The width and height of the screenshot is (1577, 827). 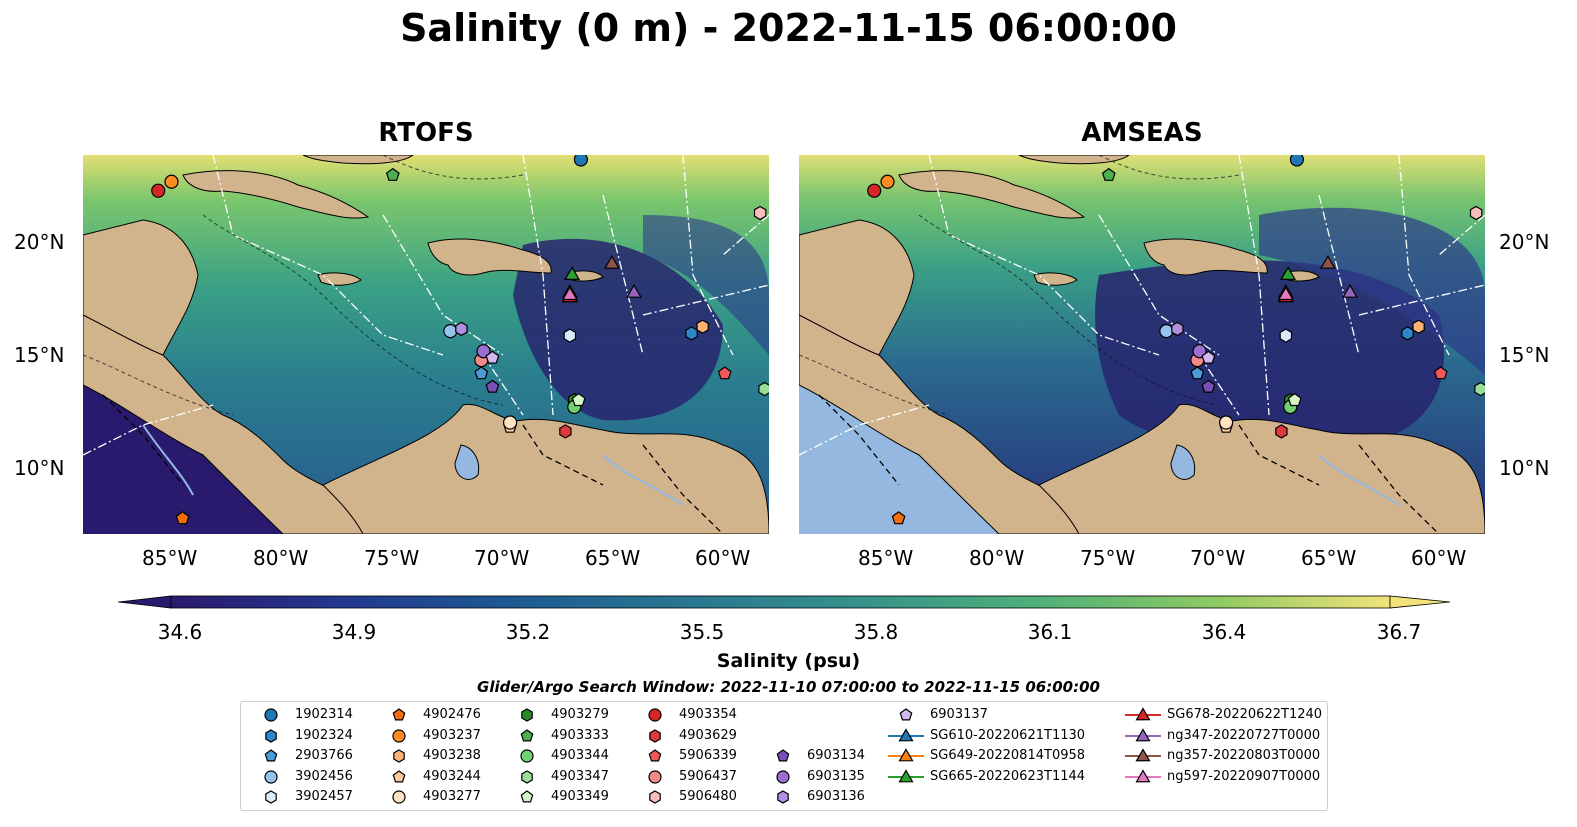 I want to click on legend-marker-sg610-20220621t1130, so click(x=906, y=734).